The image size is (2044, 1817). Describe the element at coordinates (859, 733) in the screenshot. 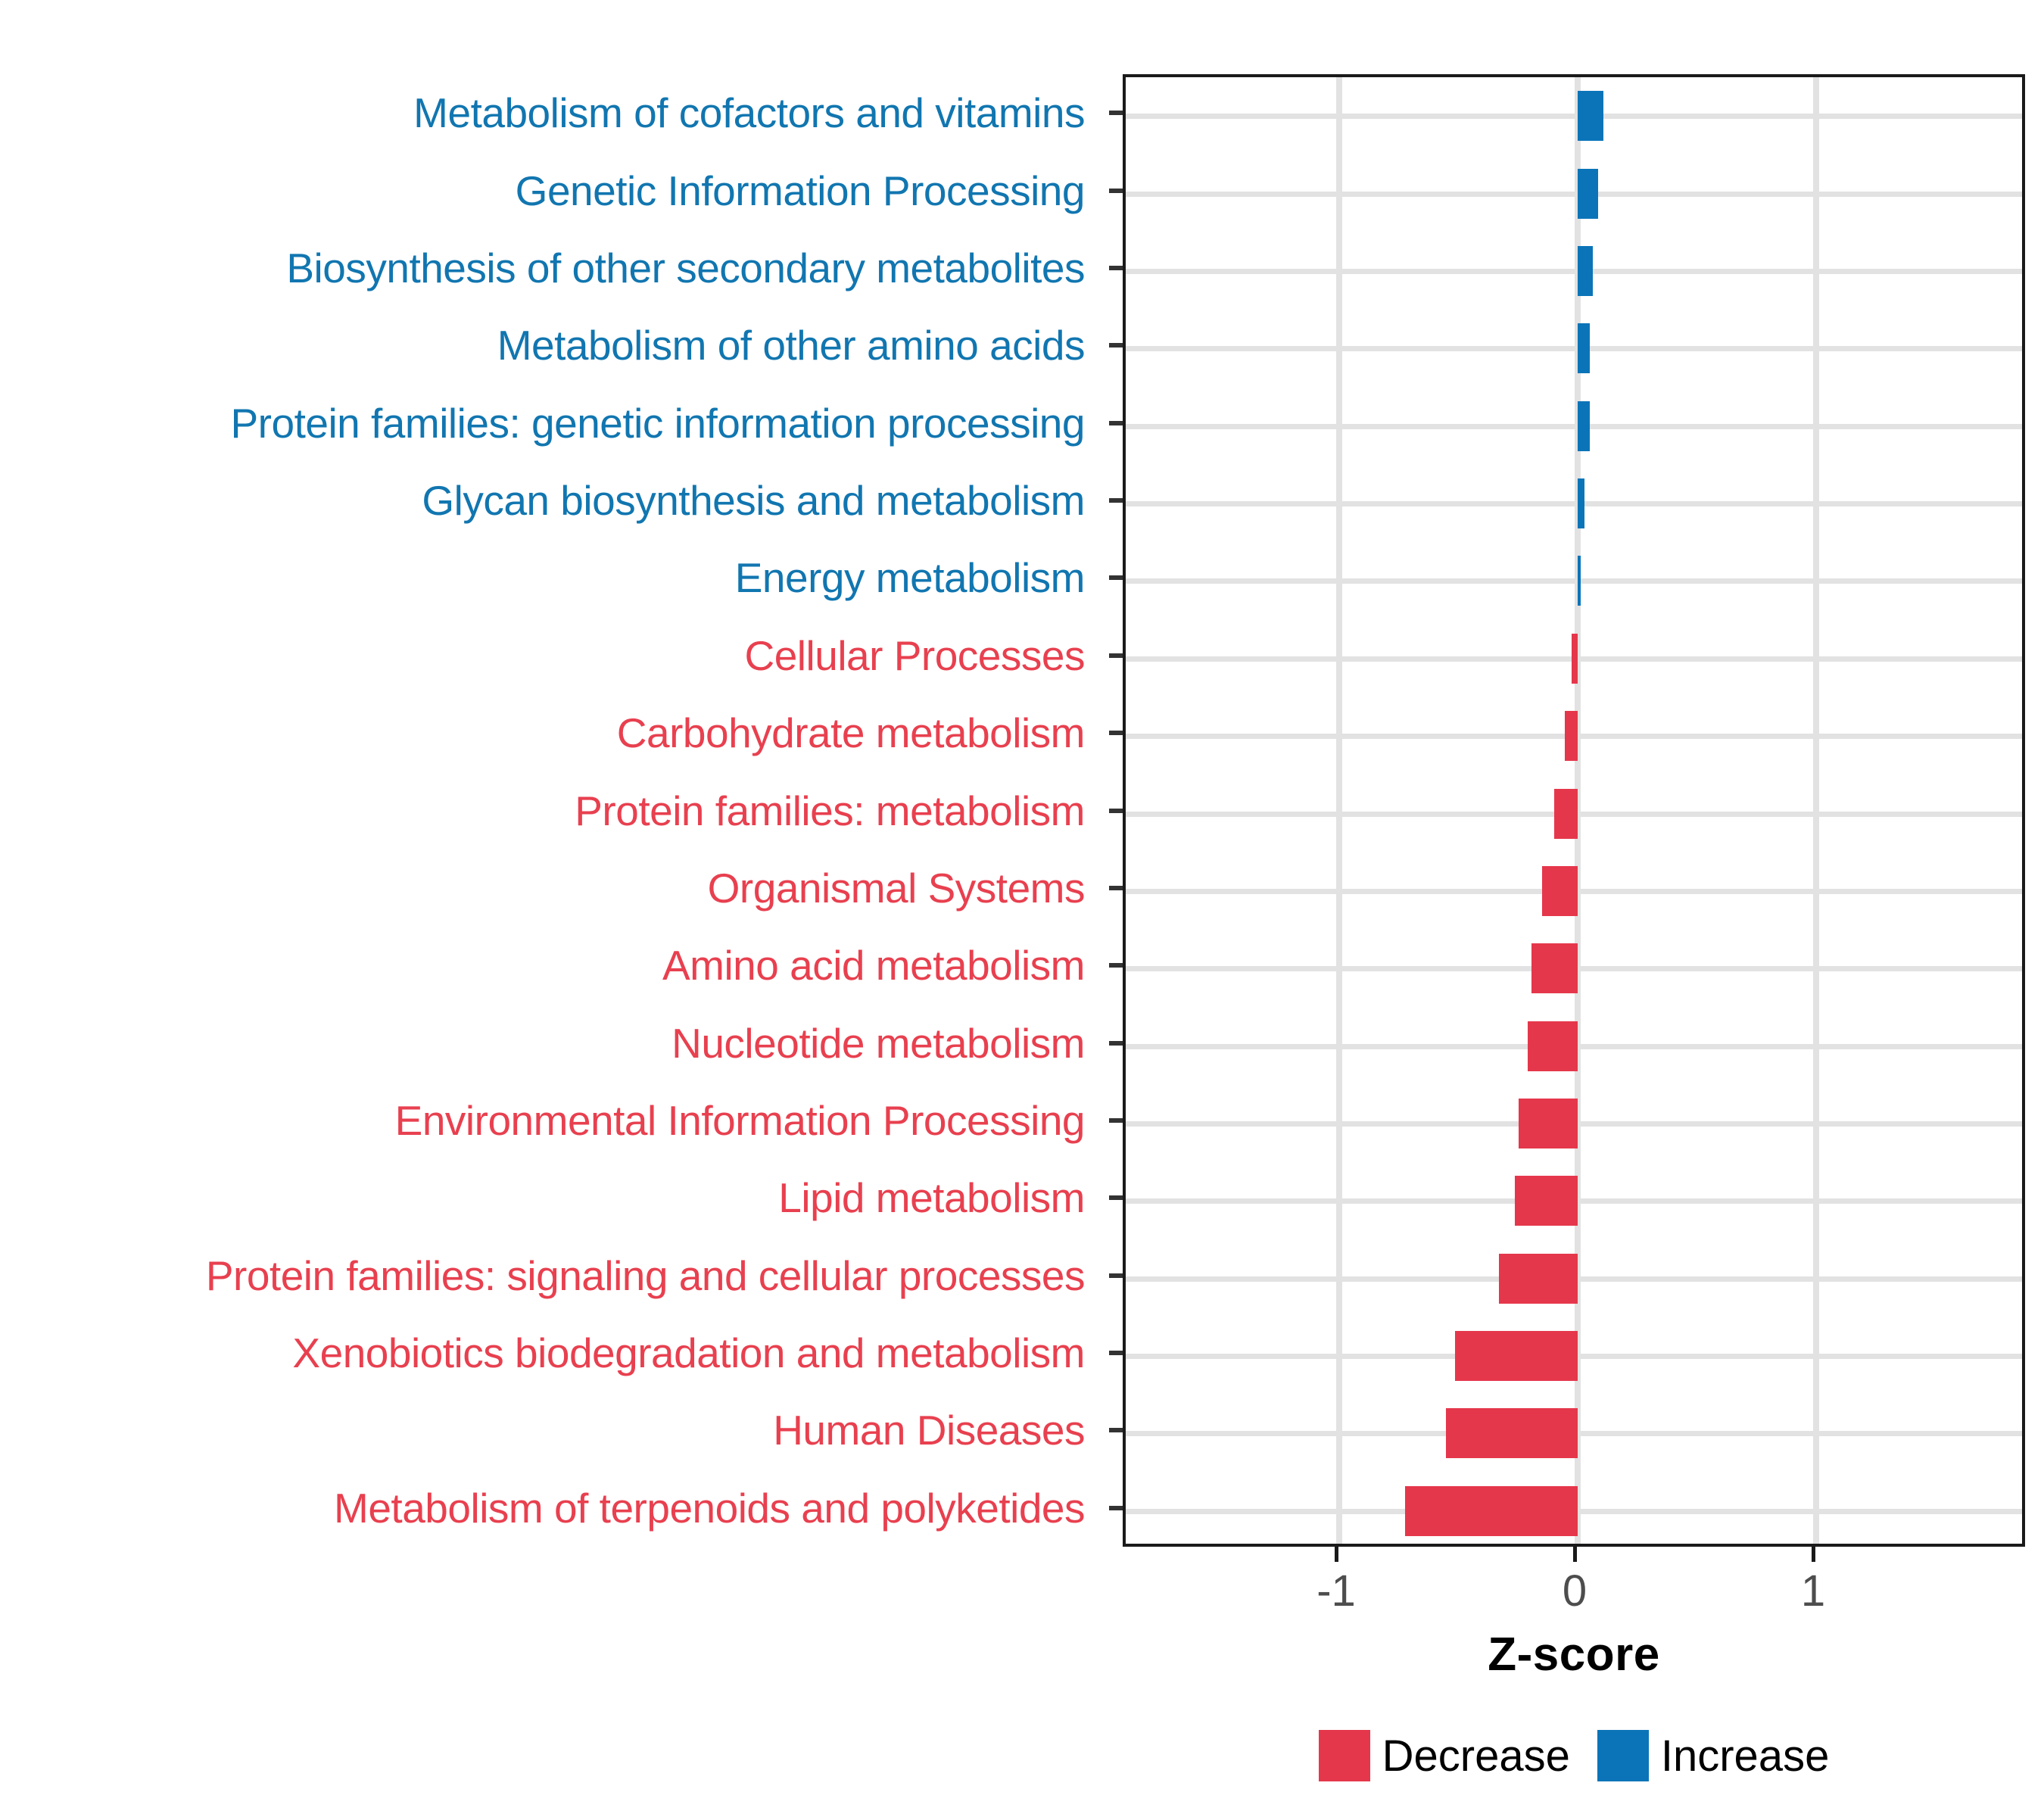

I see `y-axis-label-row: Carbohydrate metabolism` at that location.